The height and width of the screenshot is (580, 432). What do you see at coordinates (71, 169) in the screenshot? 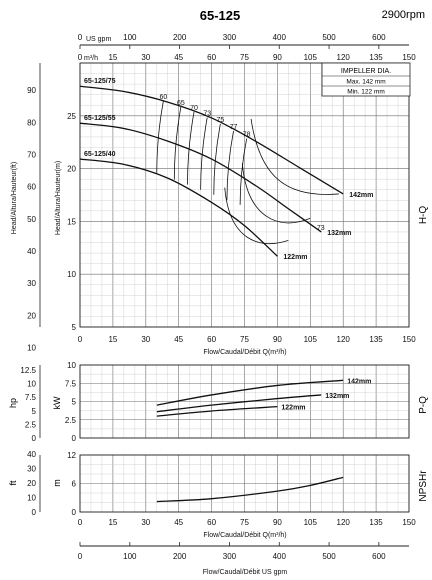
I see `hq-m-tick: 20` at bounding box center [71, 169].